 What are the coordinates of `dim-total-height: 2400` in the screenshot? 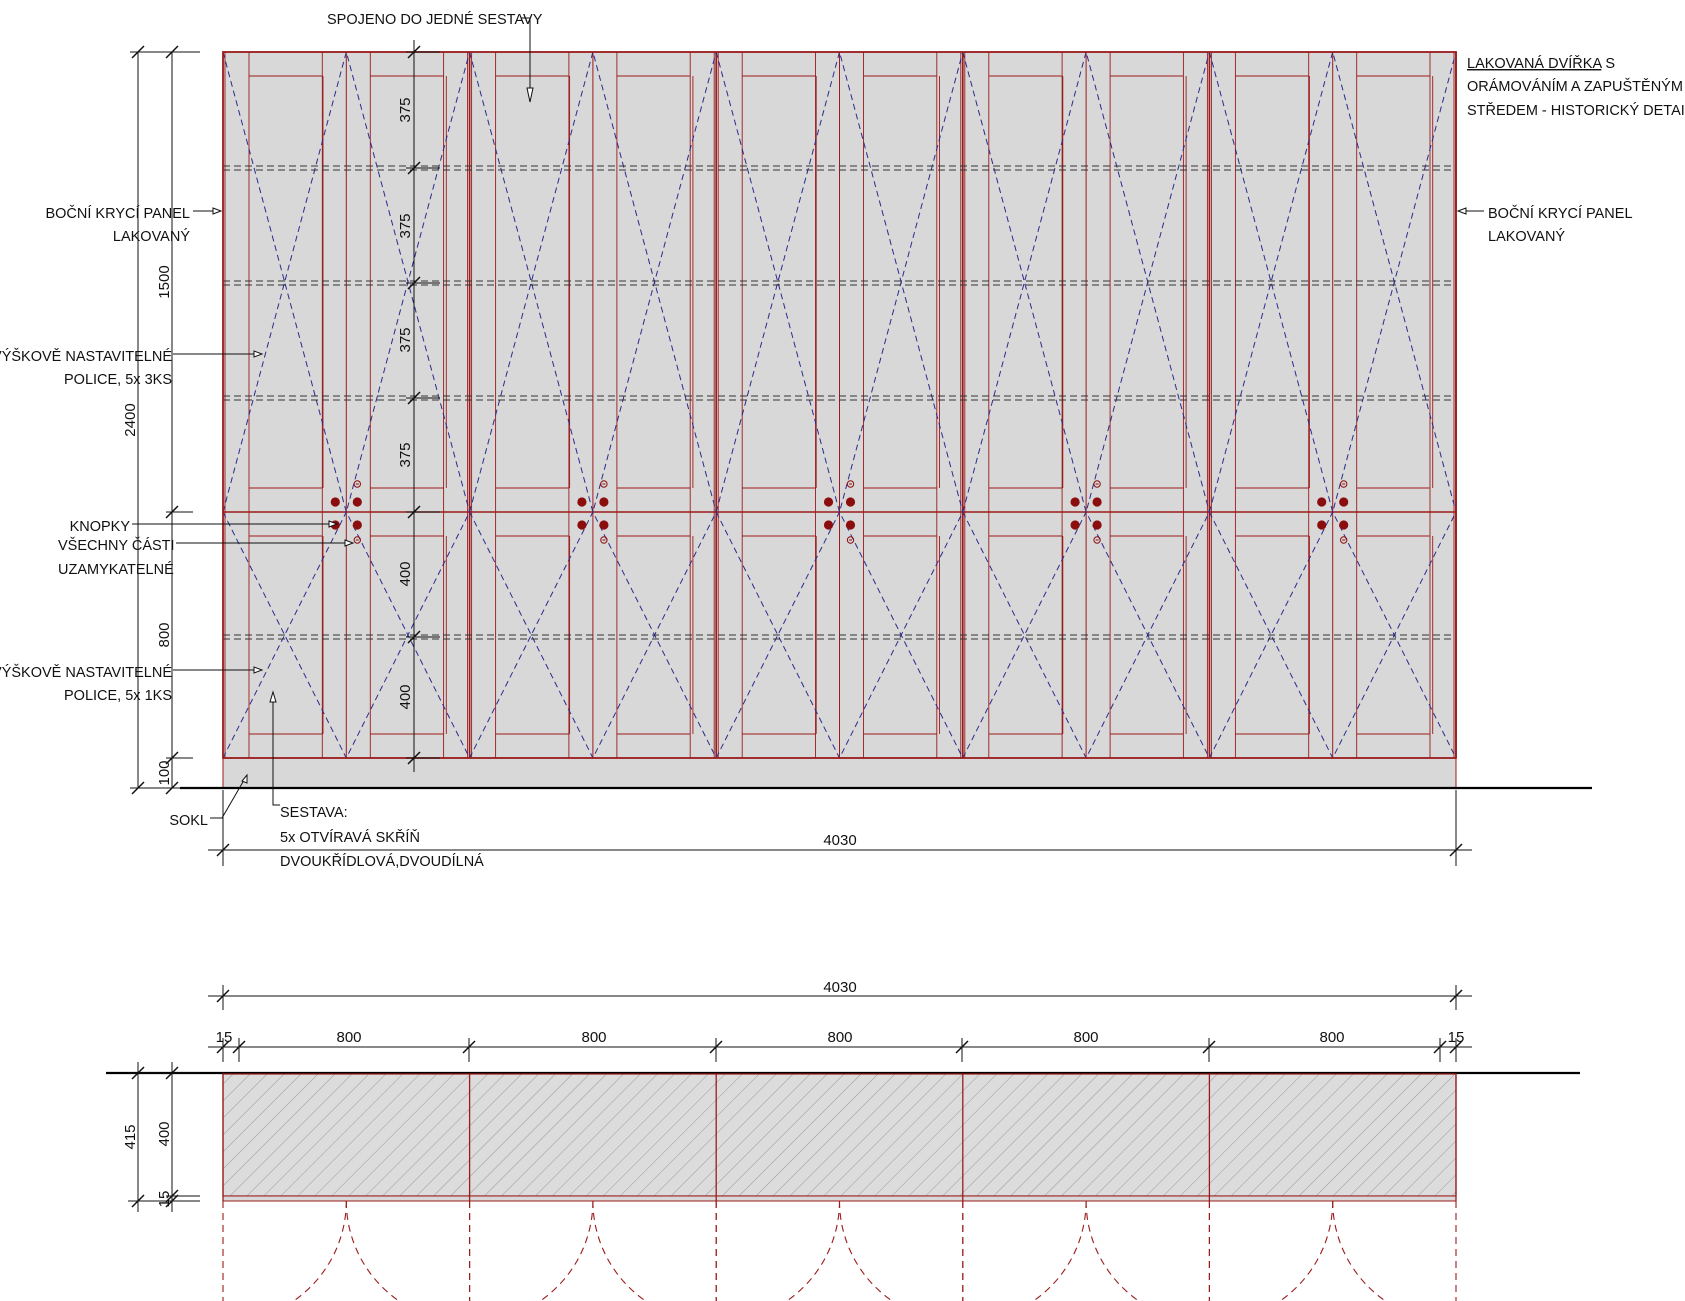 It's located at (130, 419).